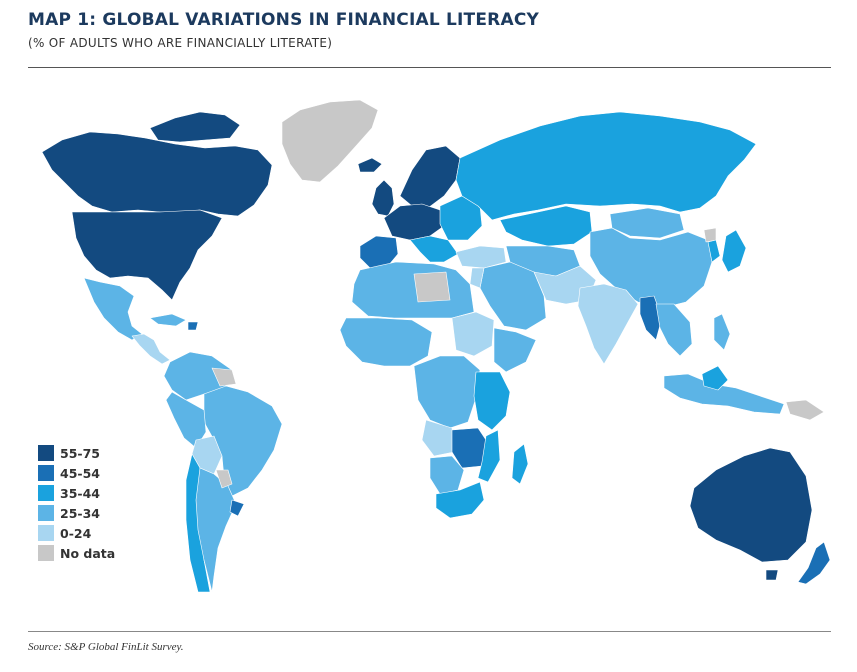 The height and width of the screenshot is (672, 857). What do you see at coordinates (147, 255) in the screenshot?
I see `region-united-states` at bounding box center [147, 255].